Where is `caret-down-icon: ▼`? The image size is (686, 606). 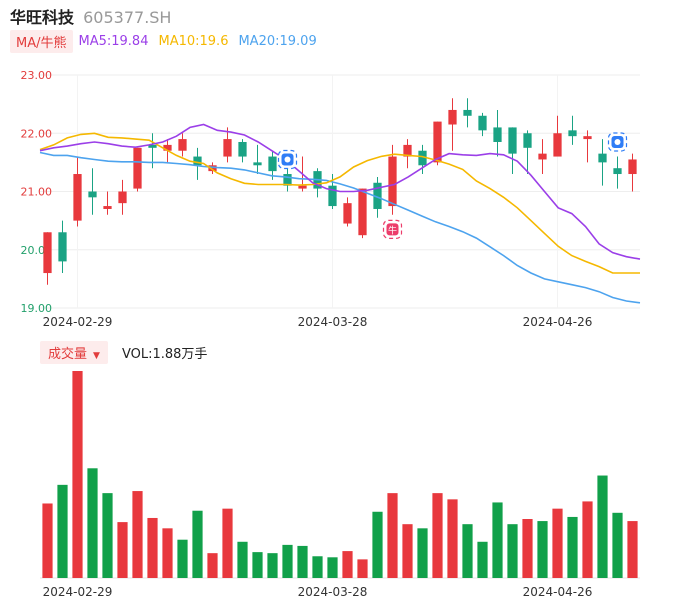 caret-down-icon: ▼ is located at coordinates (96, 355).